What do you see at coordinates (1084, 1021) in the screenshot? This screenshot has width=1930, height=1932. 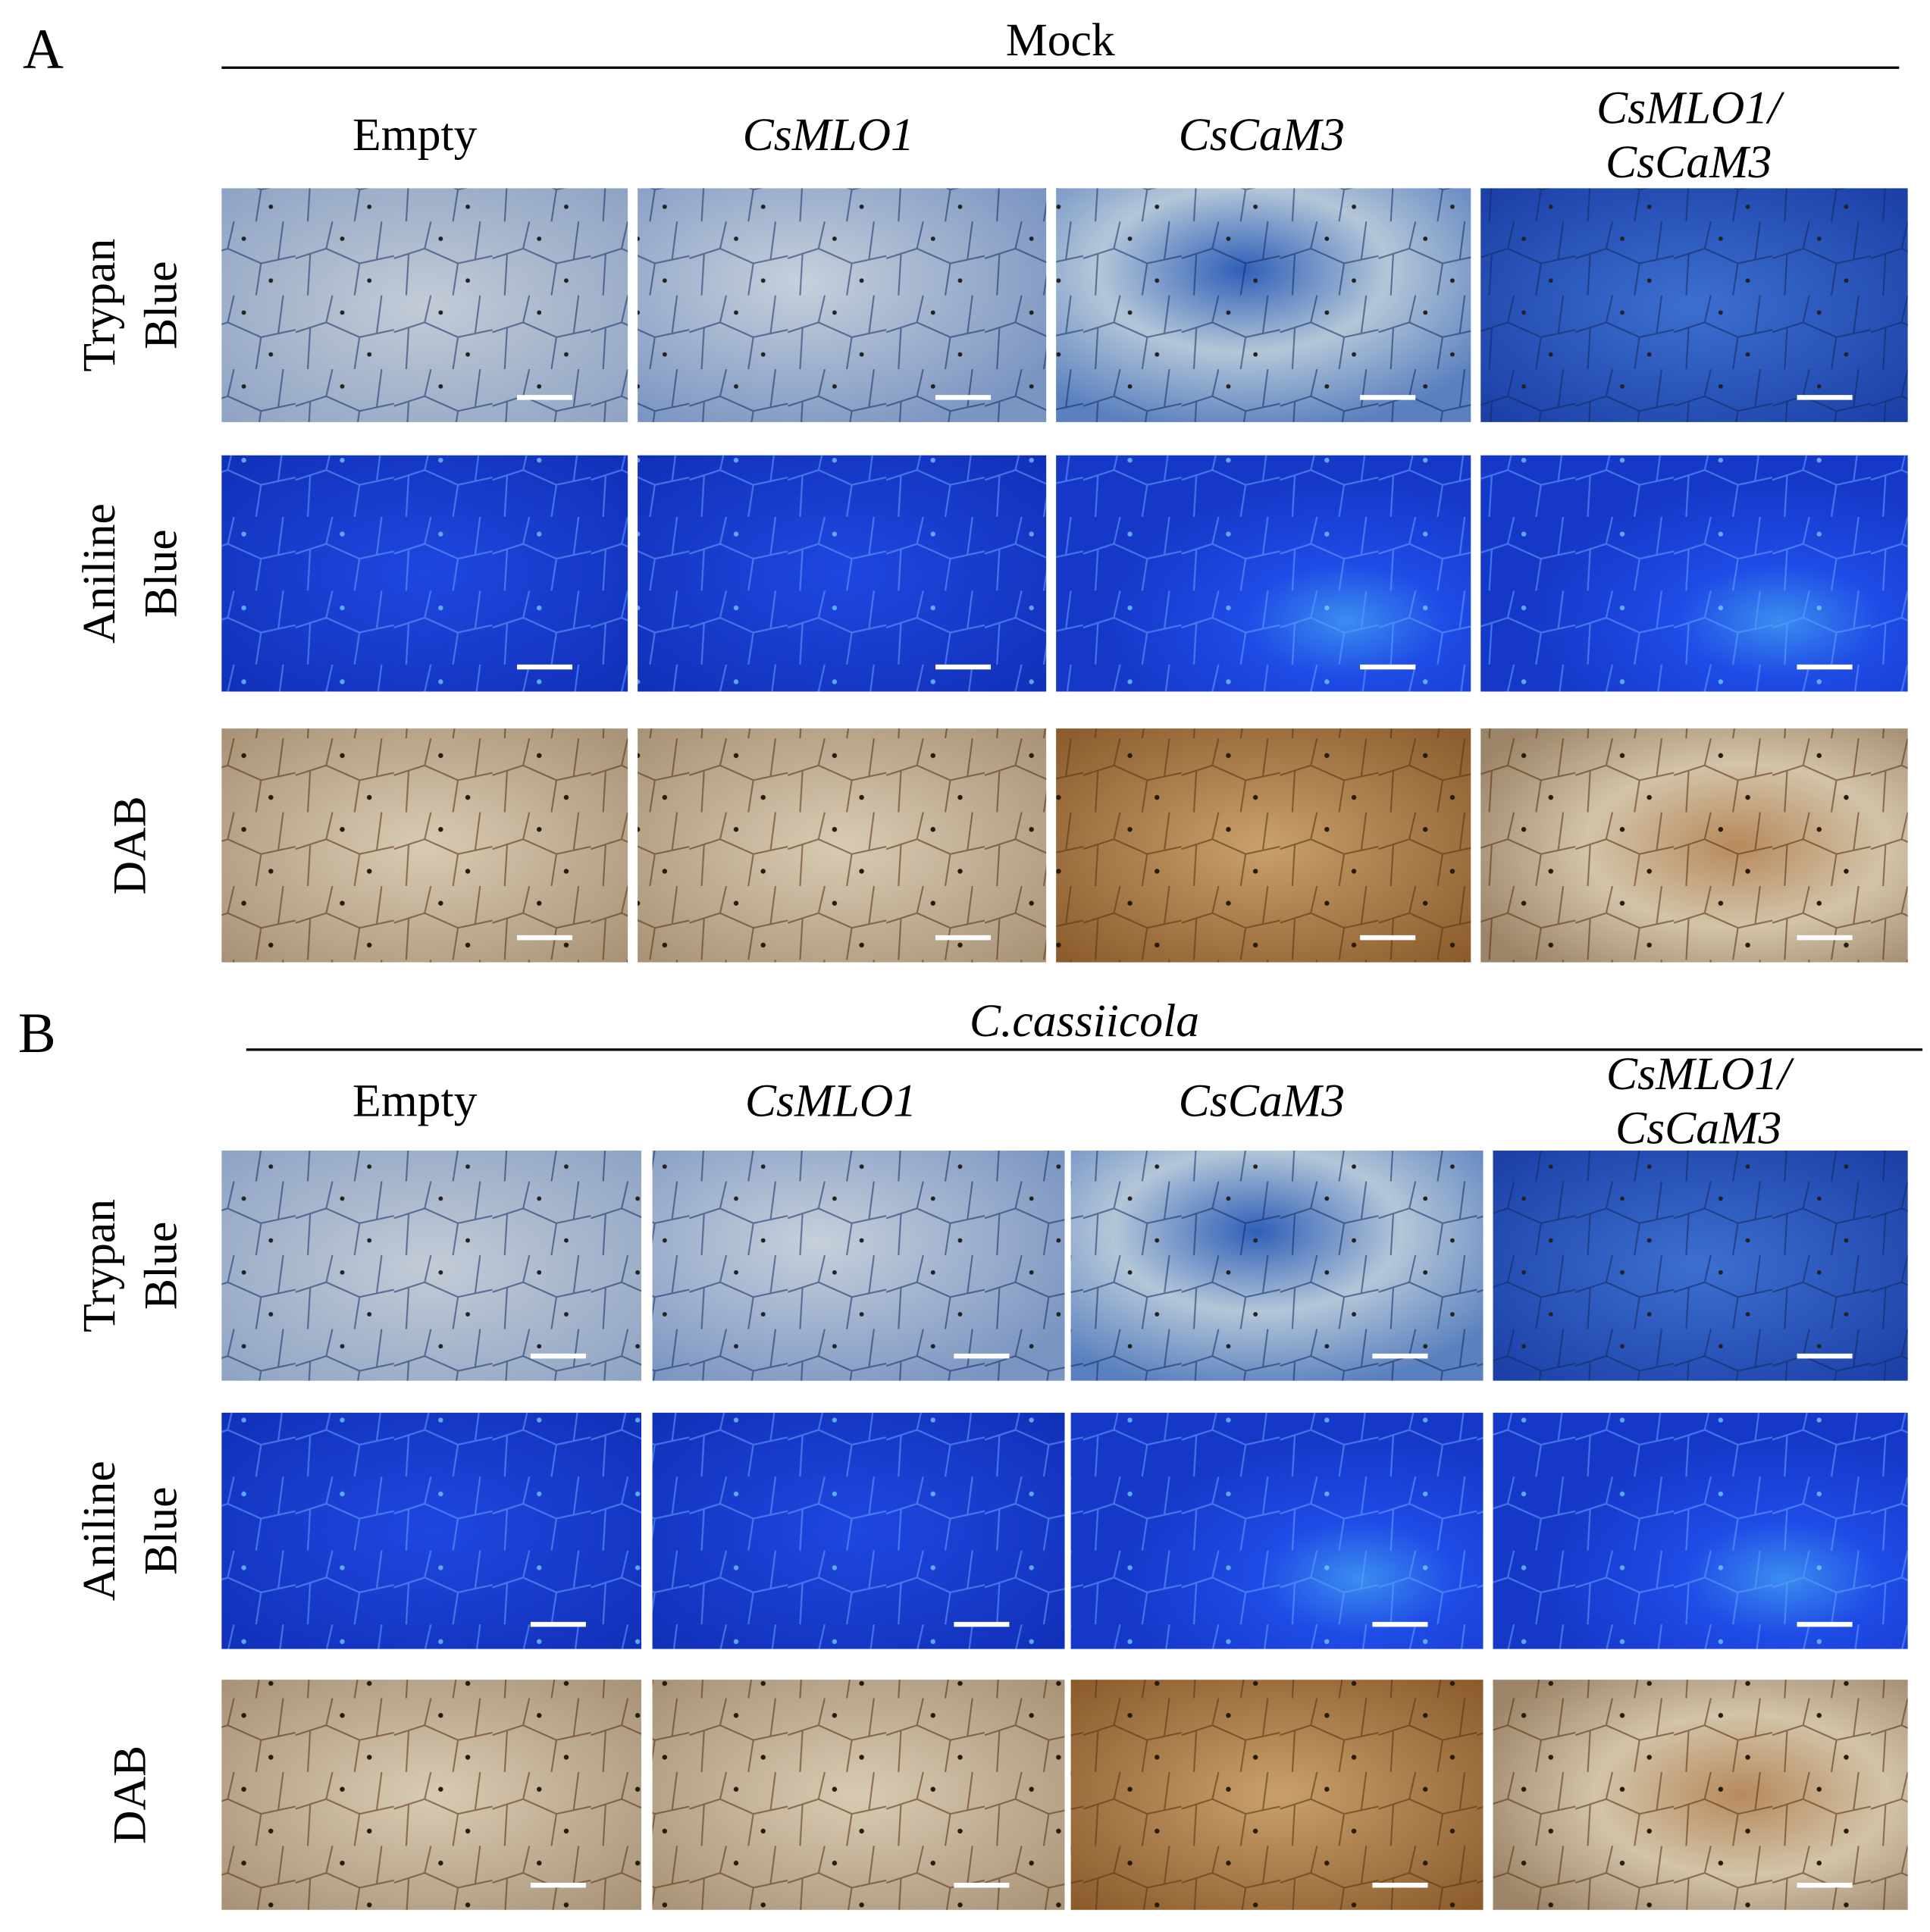 I see `panel-title: C.cassiicola` at bounding box center [1084, 1021].